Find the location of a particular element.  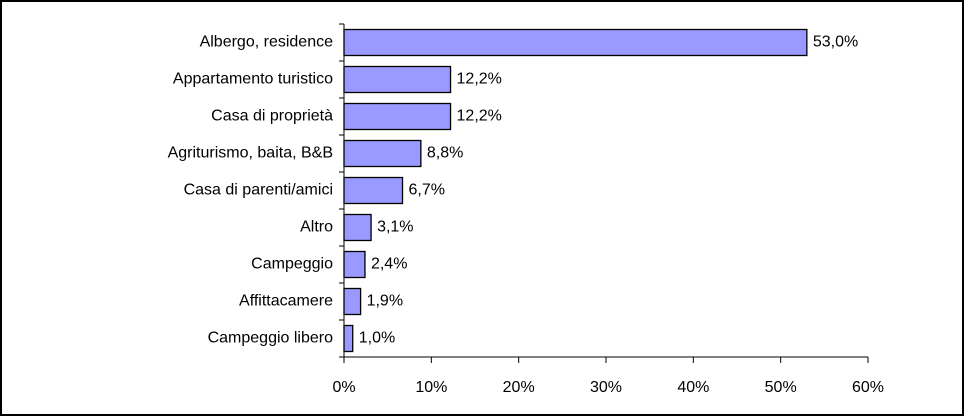

x-tick-label: 0% is located at coordinates (343, 387).